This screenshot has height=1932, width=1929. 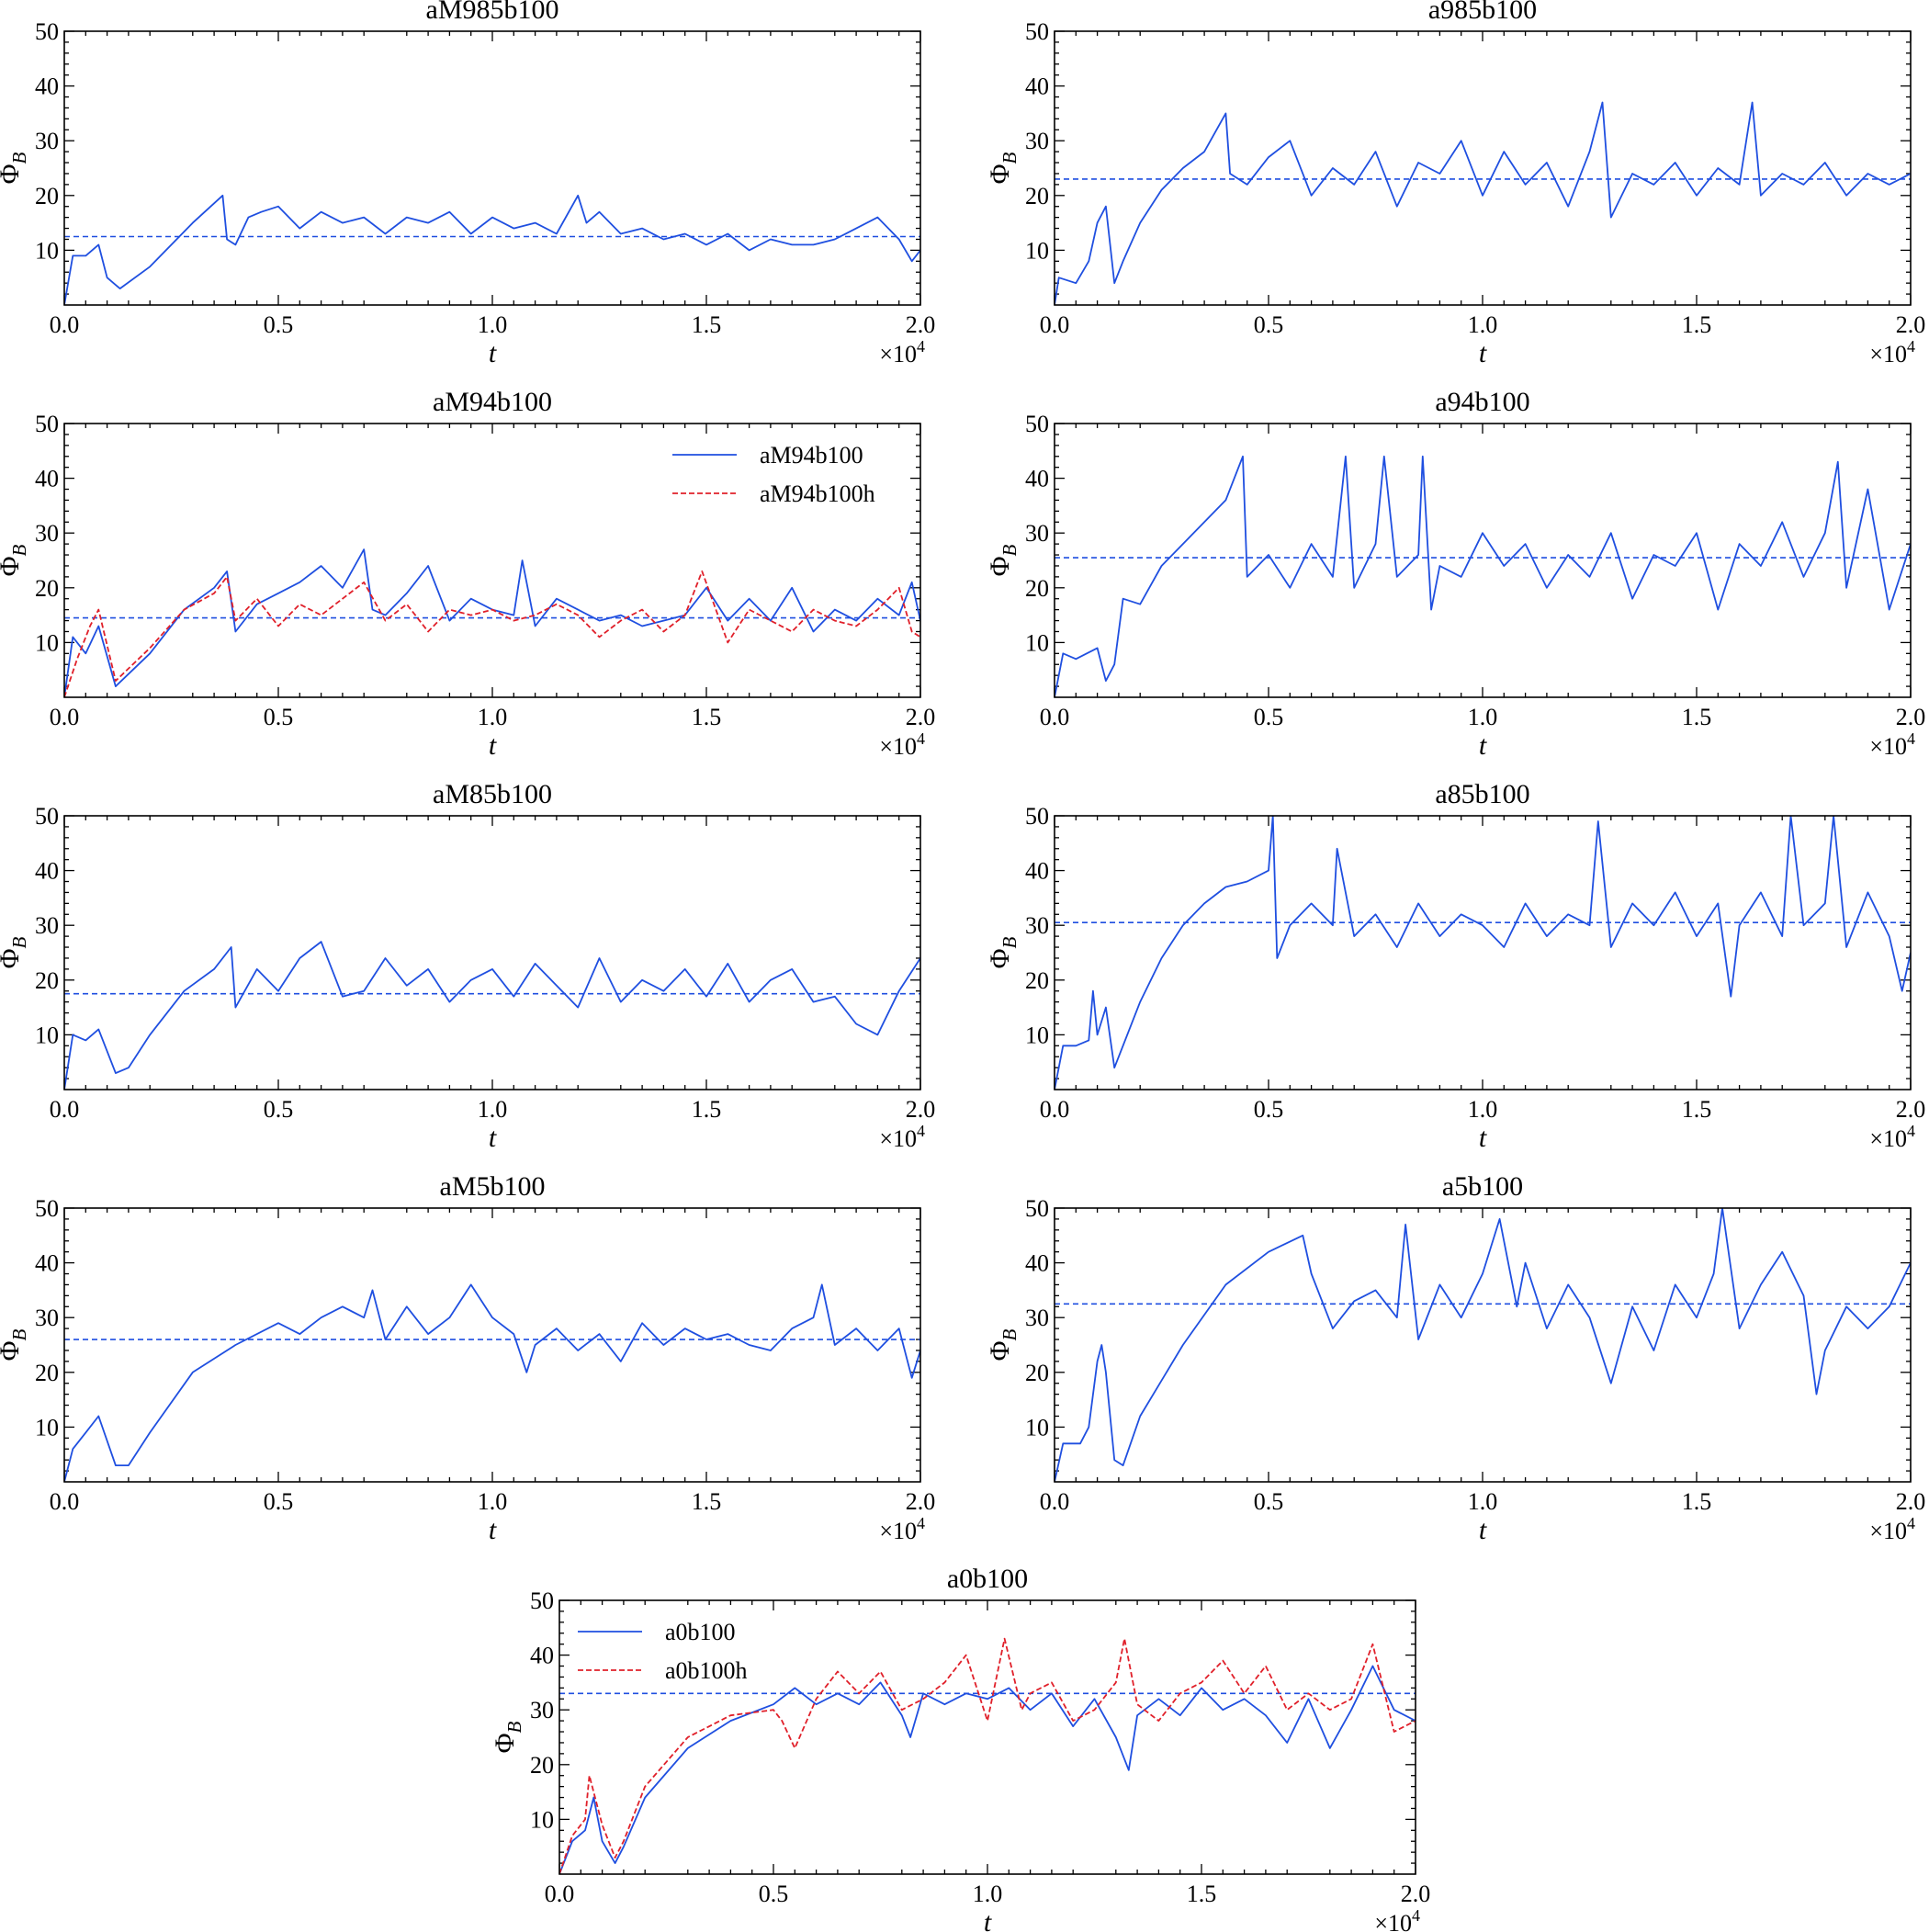 What do you see at coordinates (467, 966) in the screenshot?
I see `chart-panel-aM85b100: aM85b100 10 20 30 40 50 0.0 0.5 1.0 1.5 2.0 t ΦB ×10⁴` at bounding box center [467, 966].